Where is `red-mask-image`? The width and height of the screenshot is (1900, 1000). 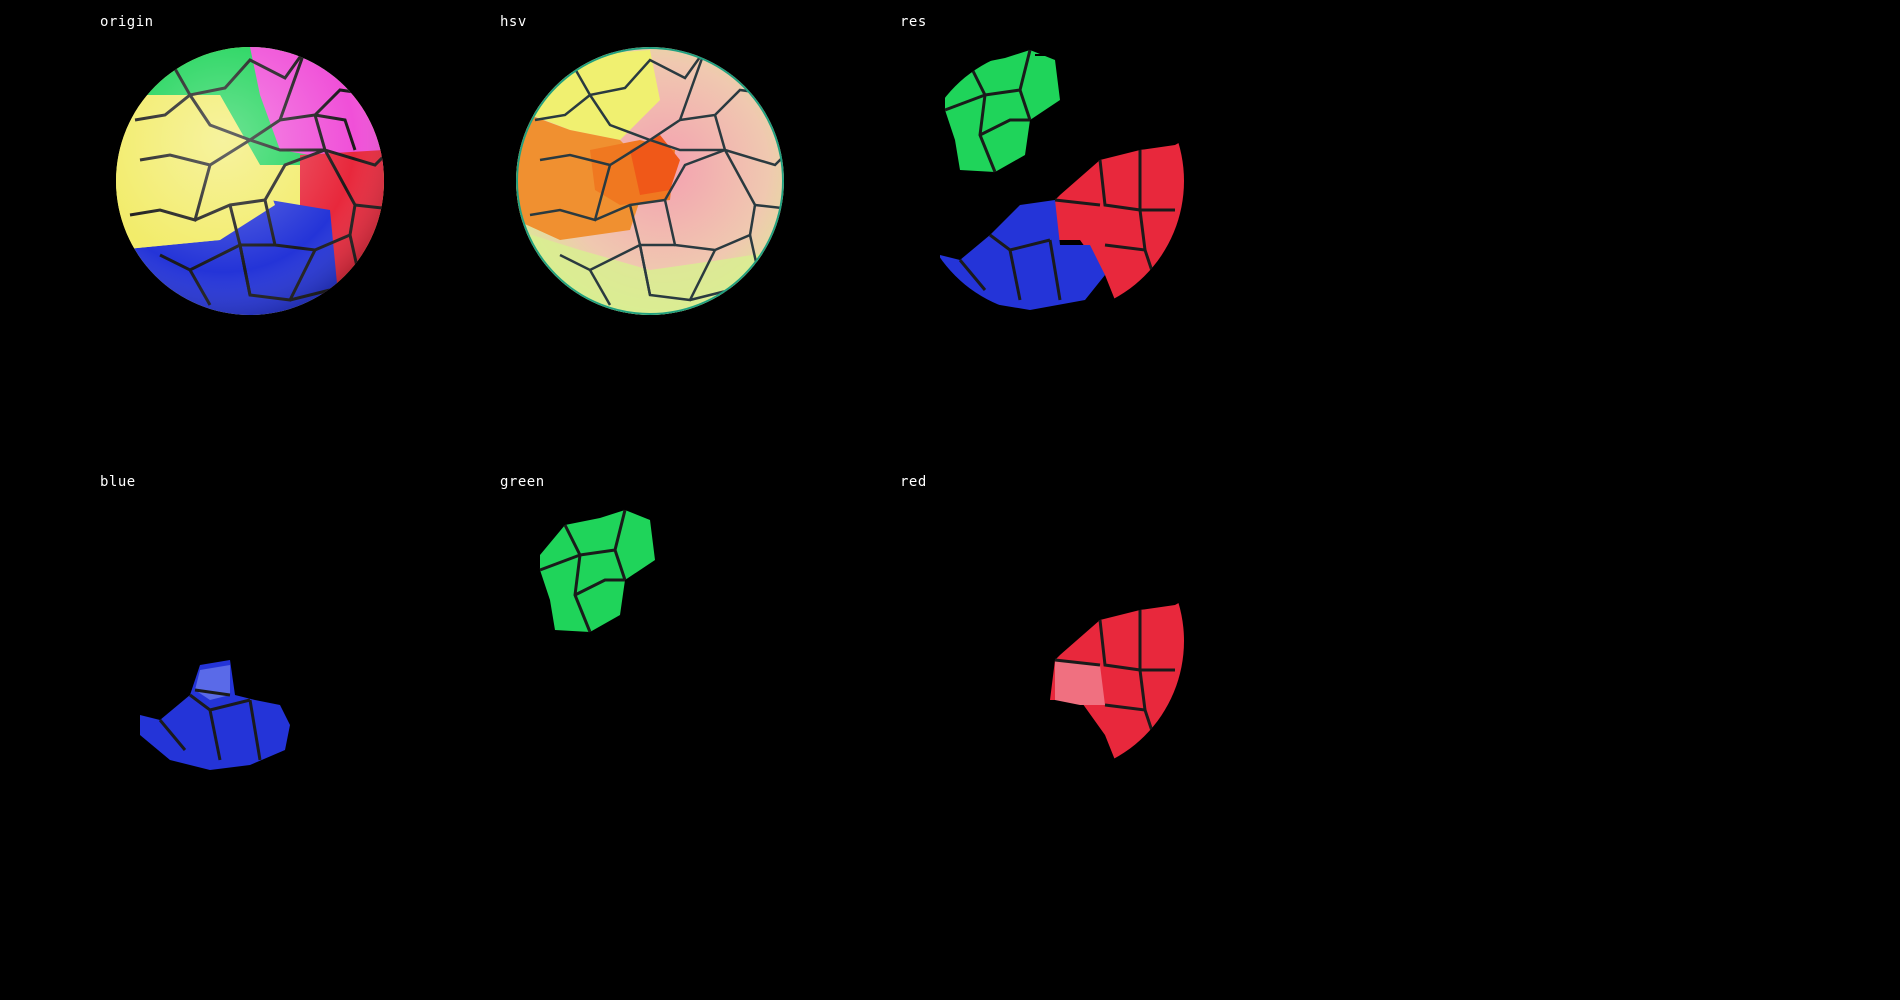
red-mask-image is located at coordinates (1117, 680).